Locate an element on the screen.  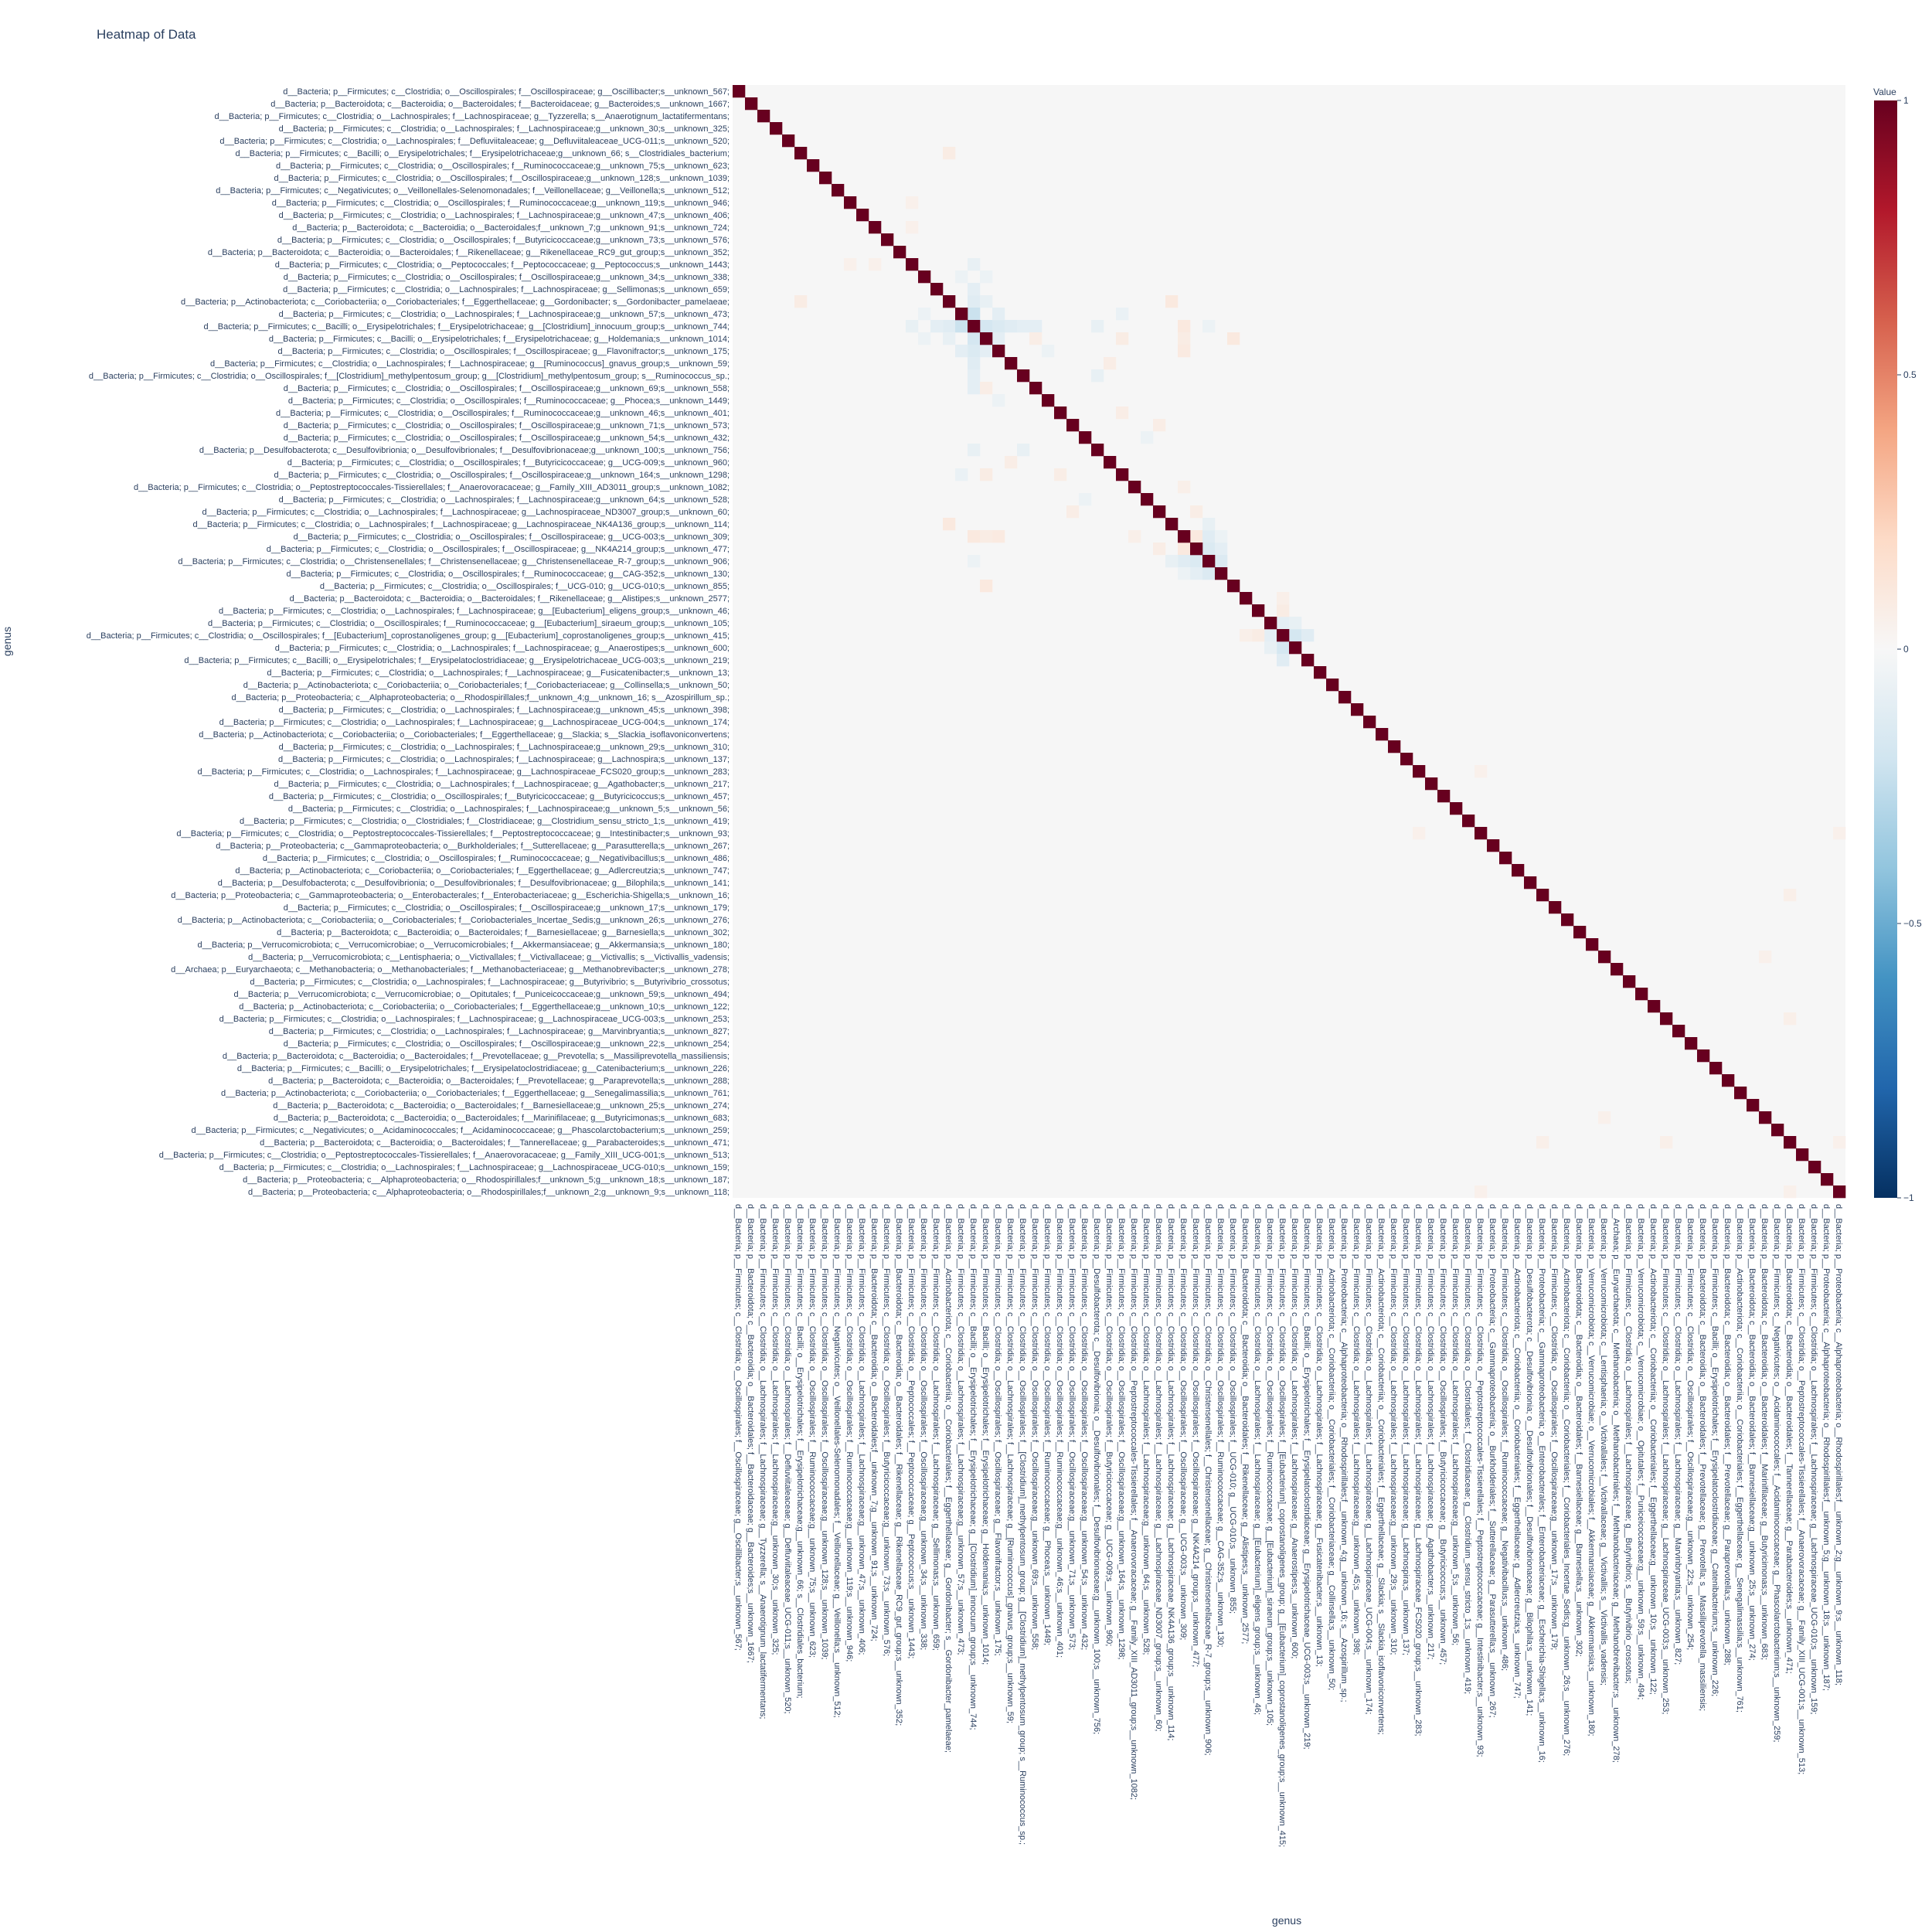
colorbar-tick-label: 0 is located at coordinates (1906, 649).